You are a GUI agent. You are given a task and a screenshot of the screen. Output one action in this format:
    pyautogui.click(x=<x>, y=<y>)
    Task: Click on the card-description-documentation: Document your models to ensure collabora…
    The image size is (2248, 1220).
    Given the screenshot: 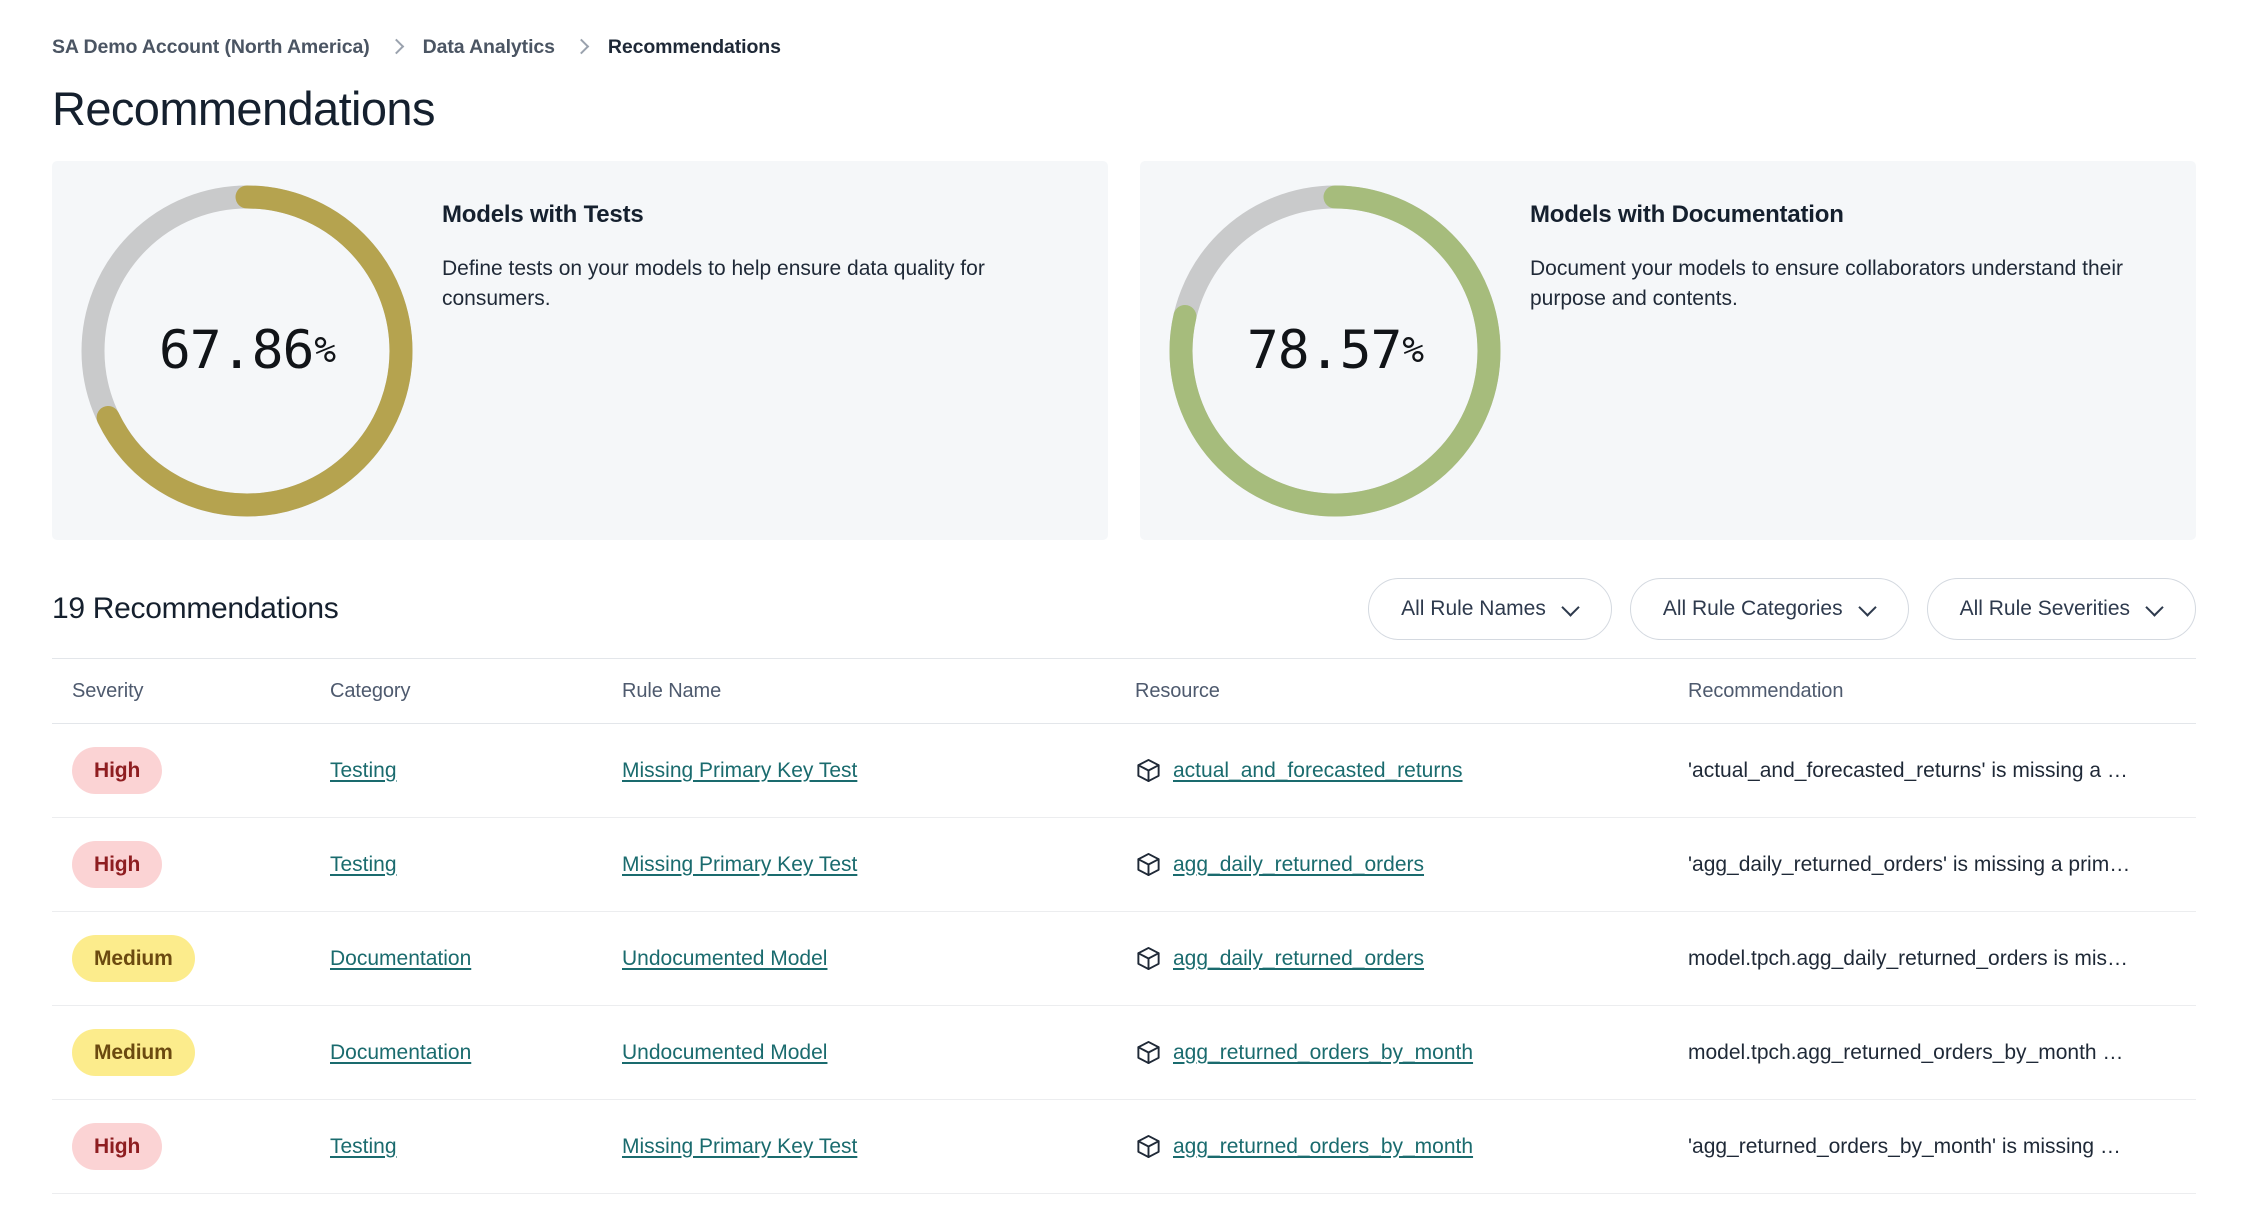 What is the action you would take?
    pyautogui.click(x=1826, y=283)
    